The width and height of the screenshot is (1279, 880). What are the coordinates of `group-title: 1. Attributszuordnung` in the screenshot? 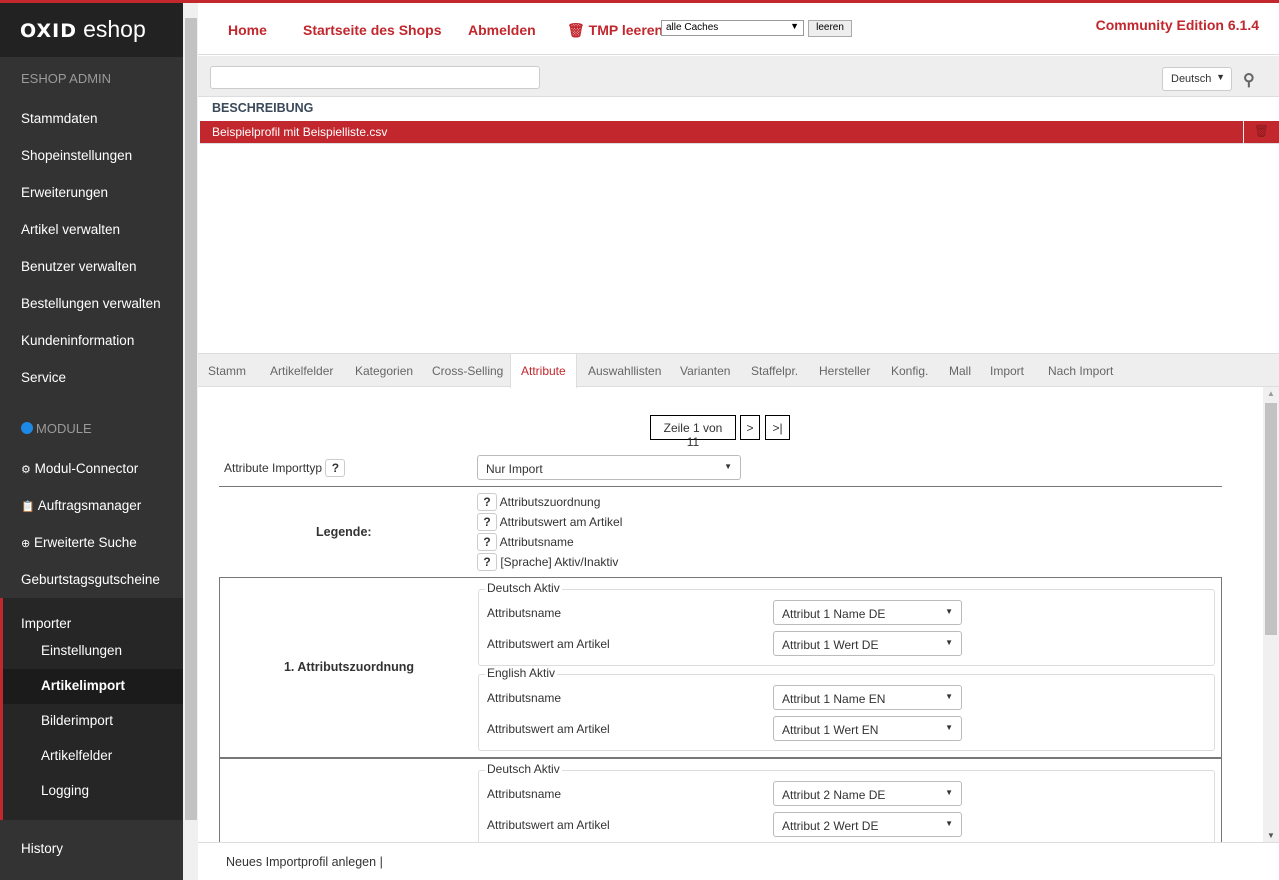 It's located at (349, 666).